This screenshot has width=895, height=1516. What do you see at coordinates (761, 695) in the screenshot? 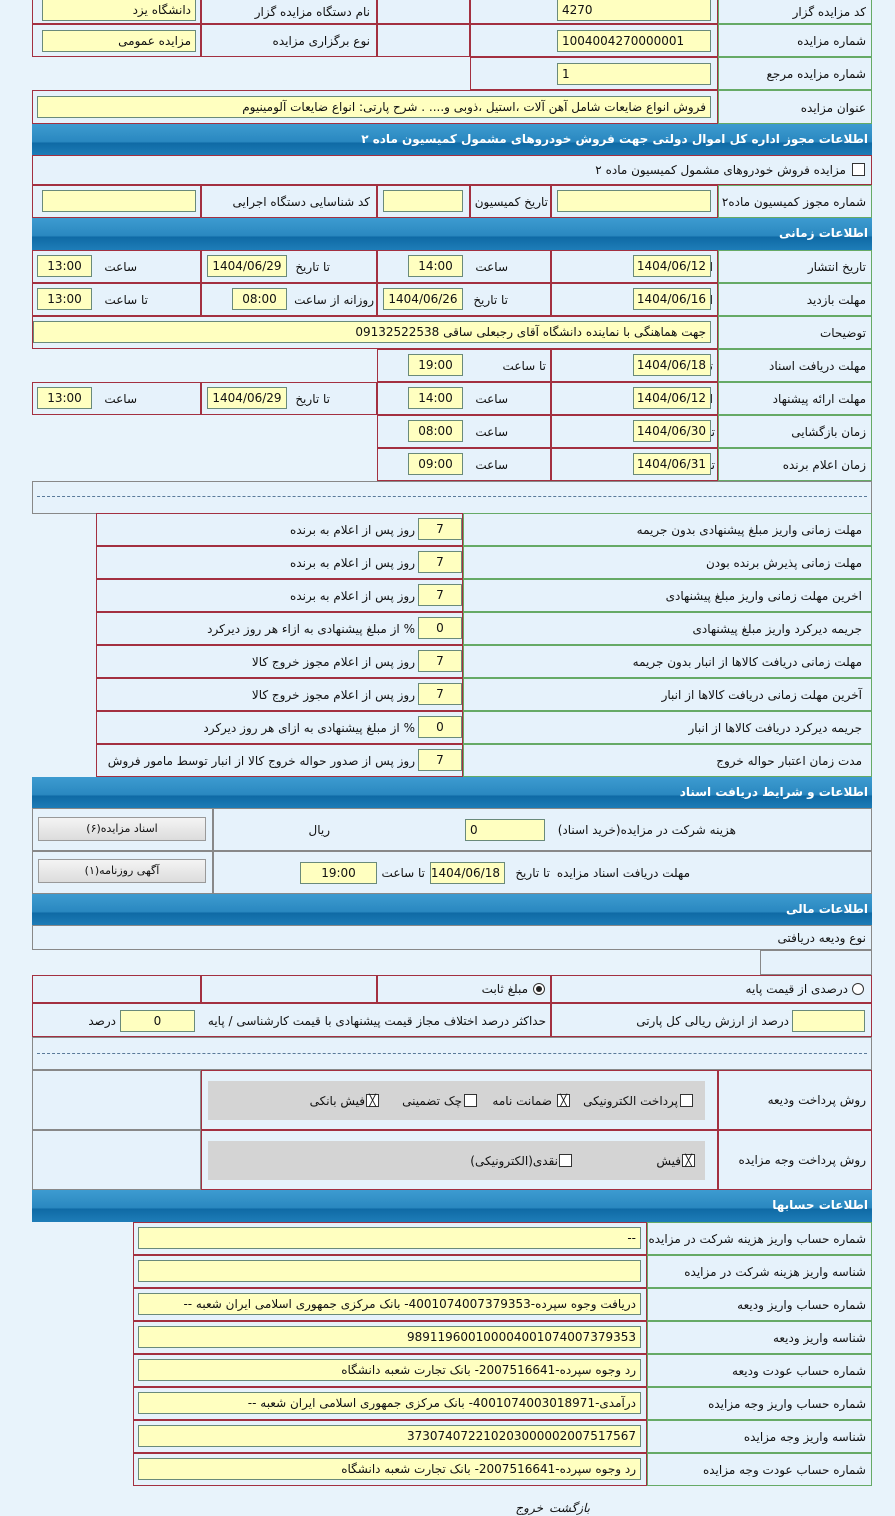
I see `term-label: آخرین مهلت زمانی دریافت کالاها از انبار` at bounding box center [761, 695].